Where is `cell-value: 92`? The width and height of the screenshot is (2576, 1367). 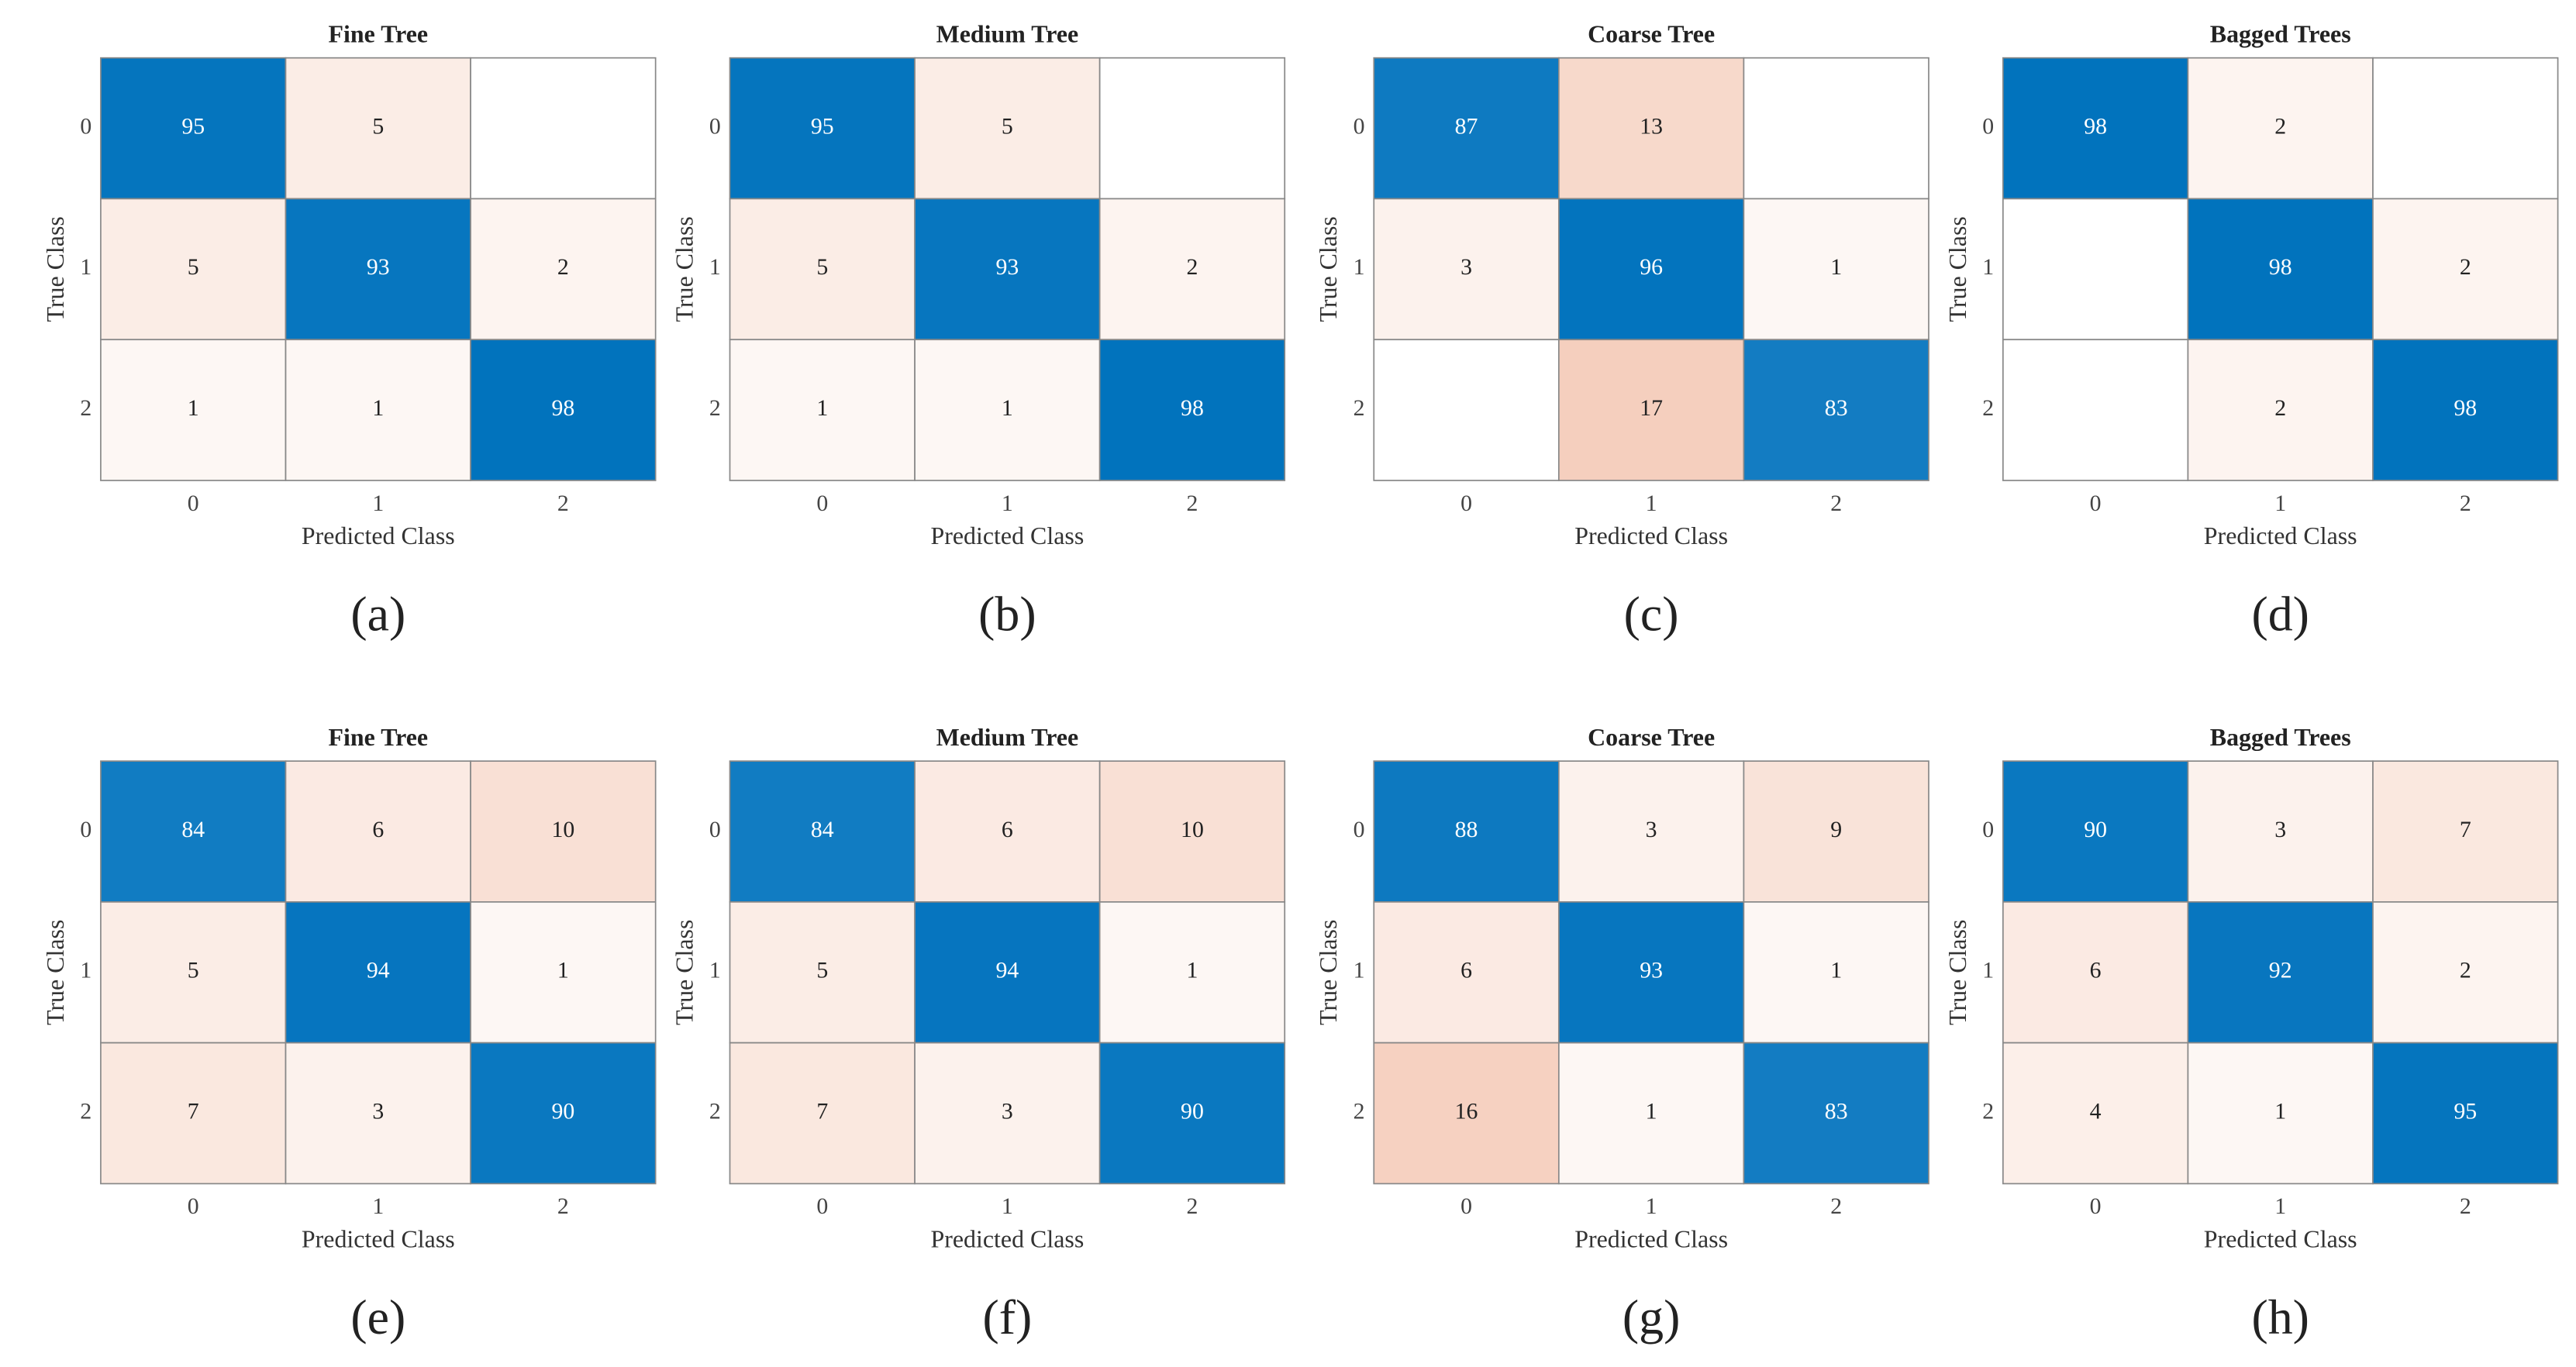 cell-value: 92 is located at coordinates (2280, 970).